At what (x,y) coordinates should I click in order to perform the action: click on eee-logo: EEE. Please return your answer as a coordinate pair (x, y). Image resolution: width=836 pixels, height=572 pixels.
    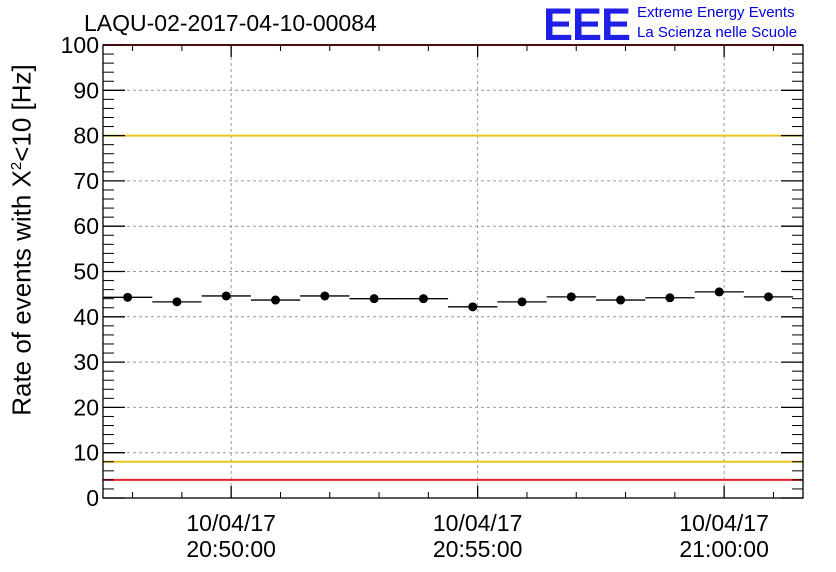
    Looking at the image, I should click on (587, 25).